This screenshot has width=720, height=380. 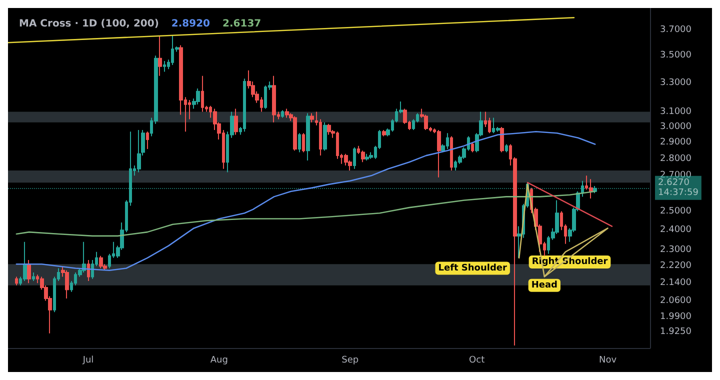 What do you see at coordinates (676, 317) in the screenshot?
I see `y-tick-label: 1.9900` at bounding box center [676, 317].